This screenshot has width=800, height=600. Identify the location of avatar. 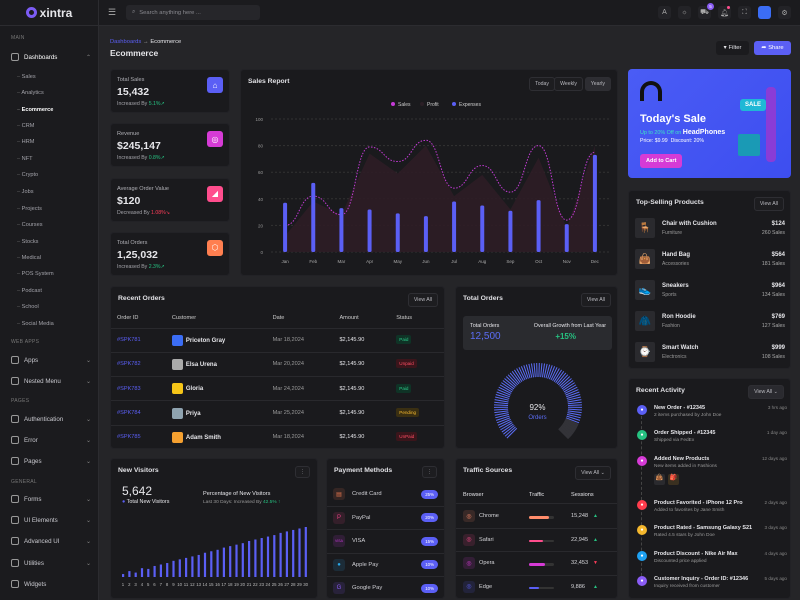
(764, 12).